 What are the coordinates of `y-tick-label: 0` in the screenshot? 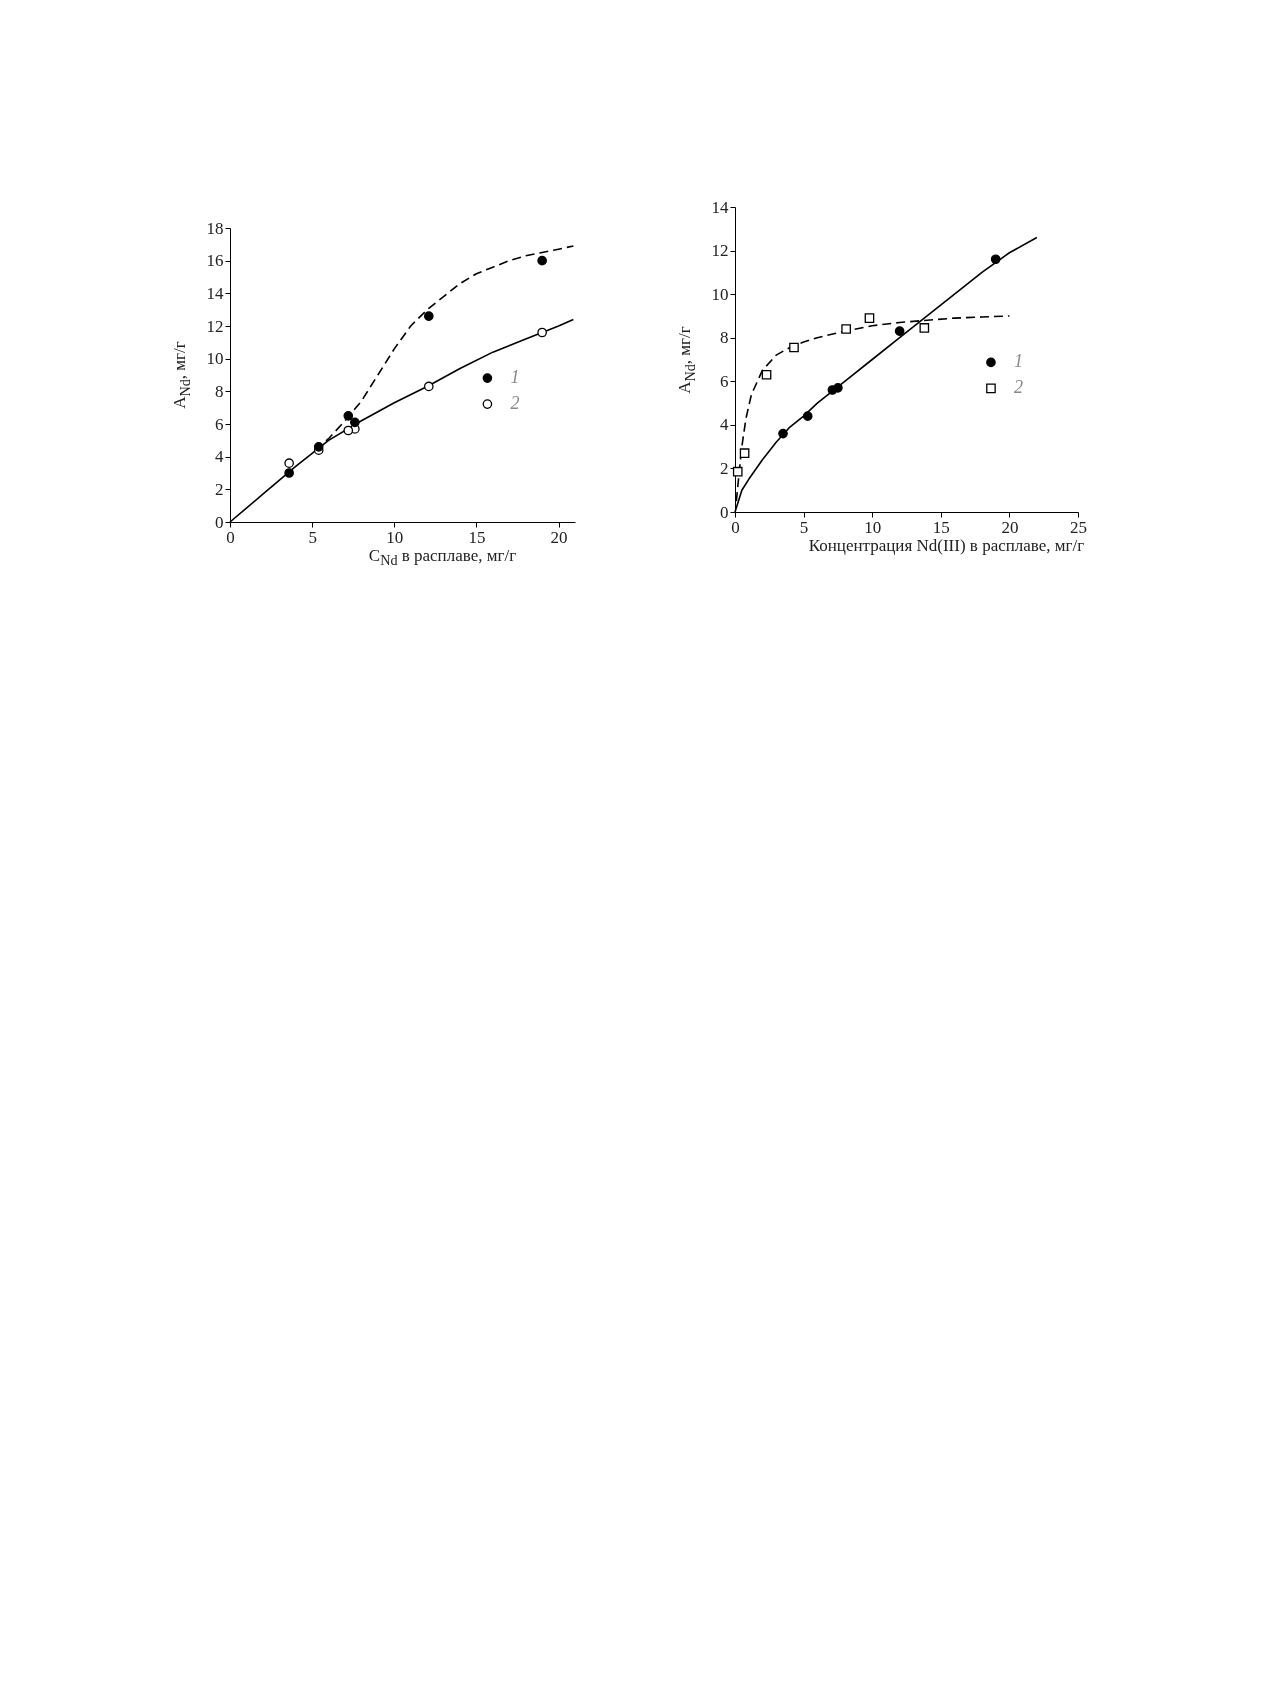 It's located at (724, 512).